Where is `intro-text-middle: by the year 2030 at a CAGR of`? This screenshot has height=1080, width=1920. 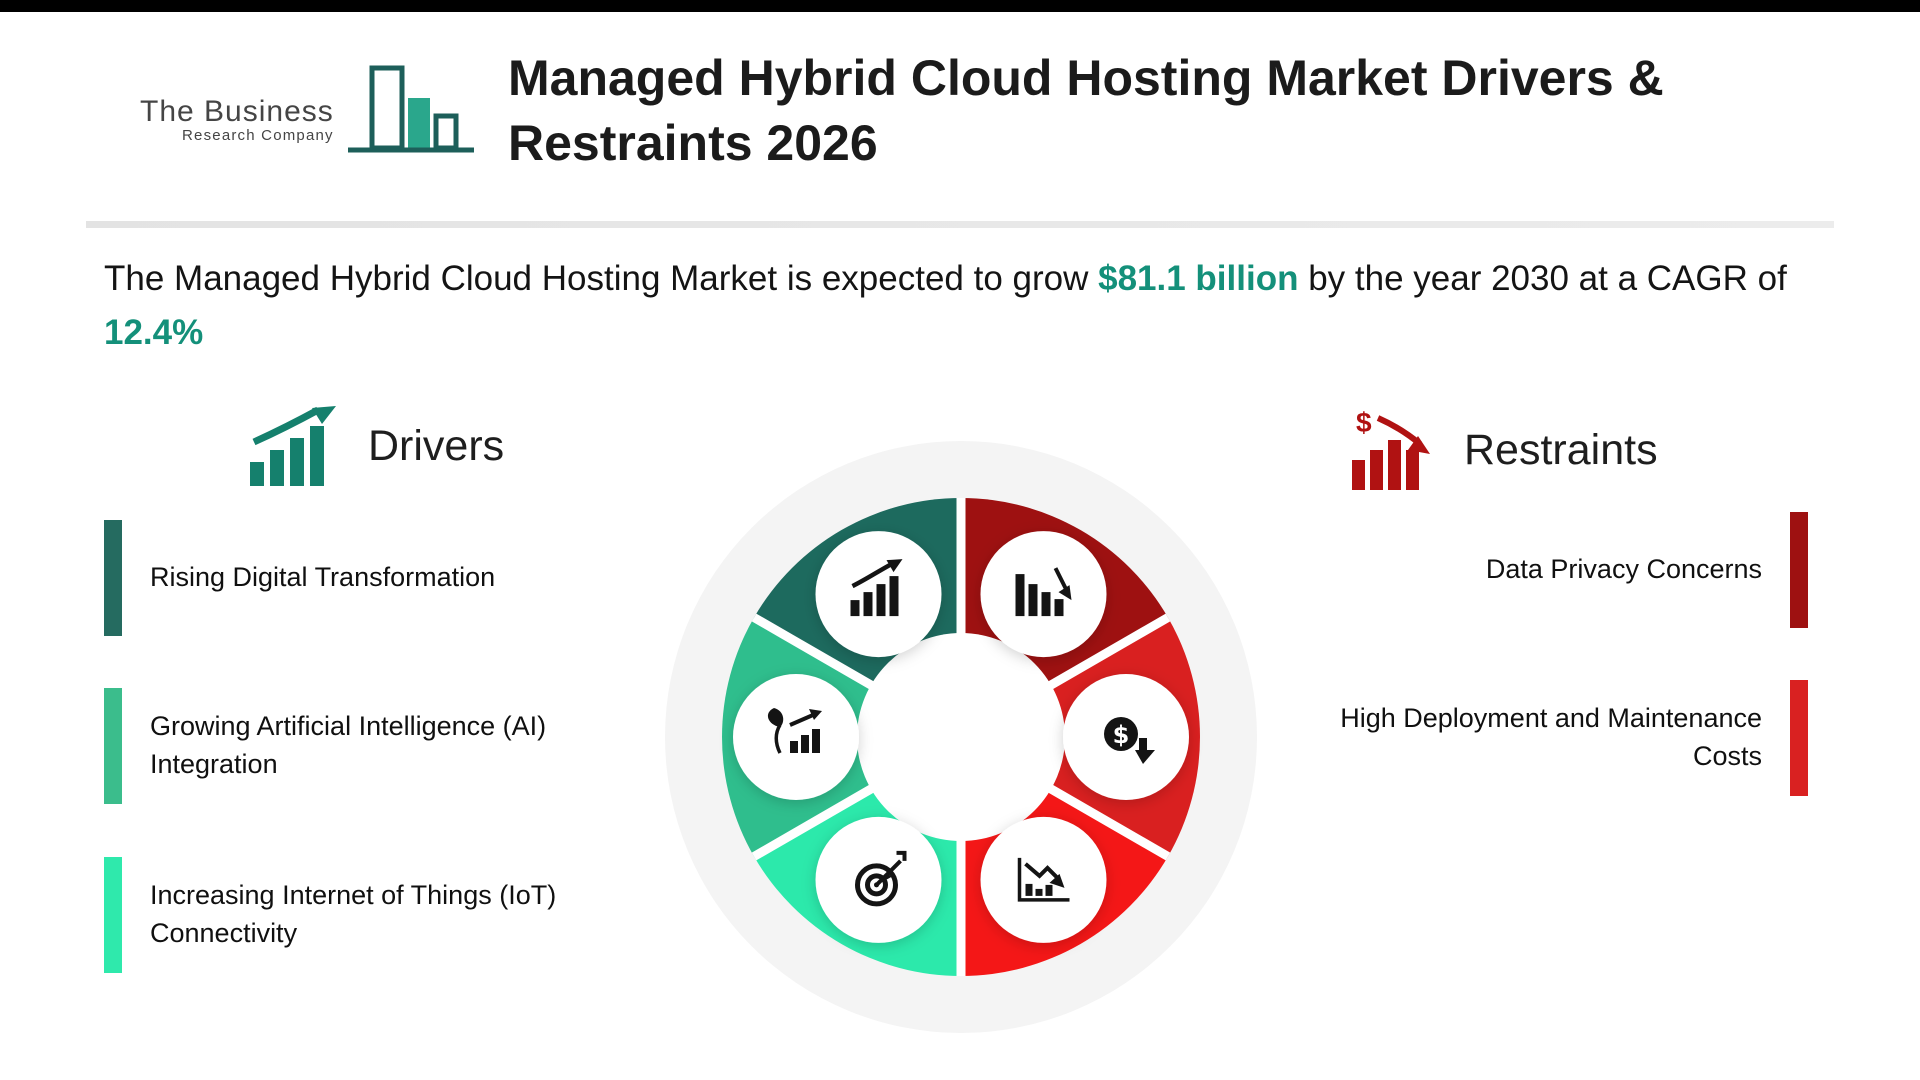 intro-text-middle: by the year 2030 at a CAGR of is located at coordinates (1542, 278).